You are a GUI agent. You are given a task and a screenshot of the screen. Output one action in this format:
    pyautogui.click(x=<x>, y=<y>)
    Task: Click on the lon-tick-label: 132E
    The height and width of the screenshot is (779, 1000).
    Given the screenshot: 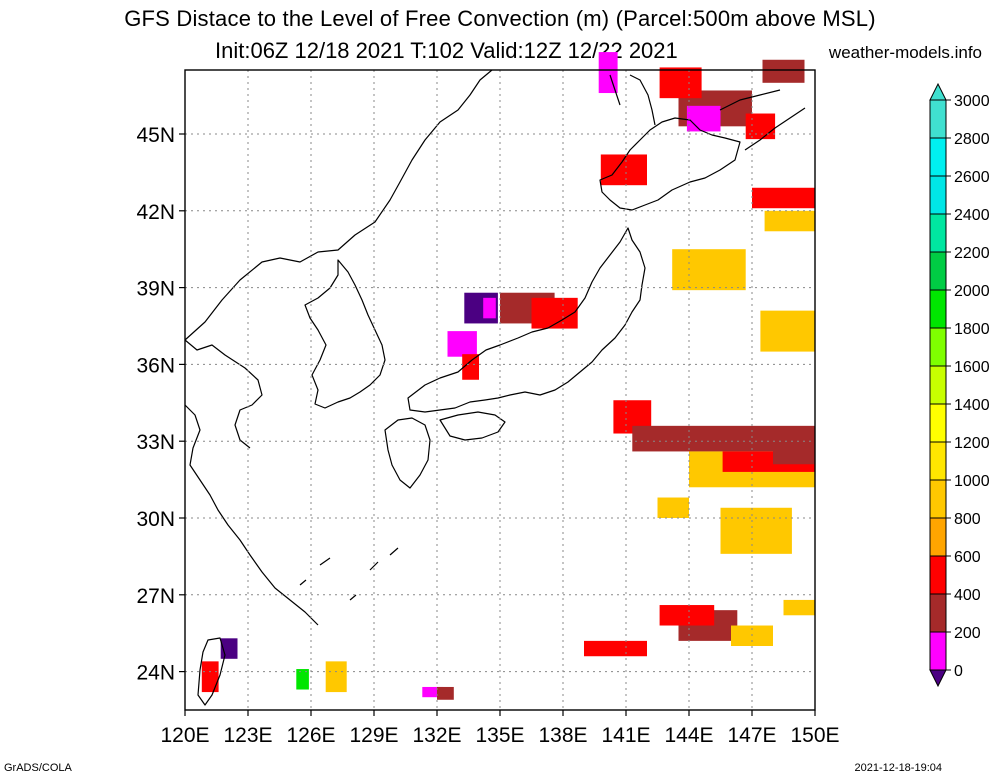 What is the action you would take?
    pyautogui.click(x=436, y=735)
    